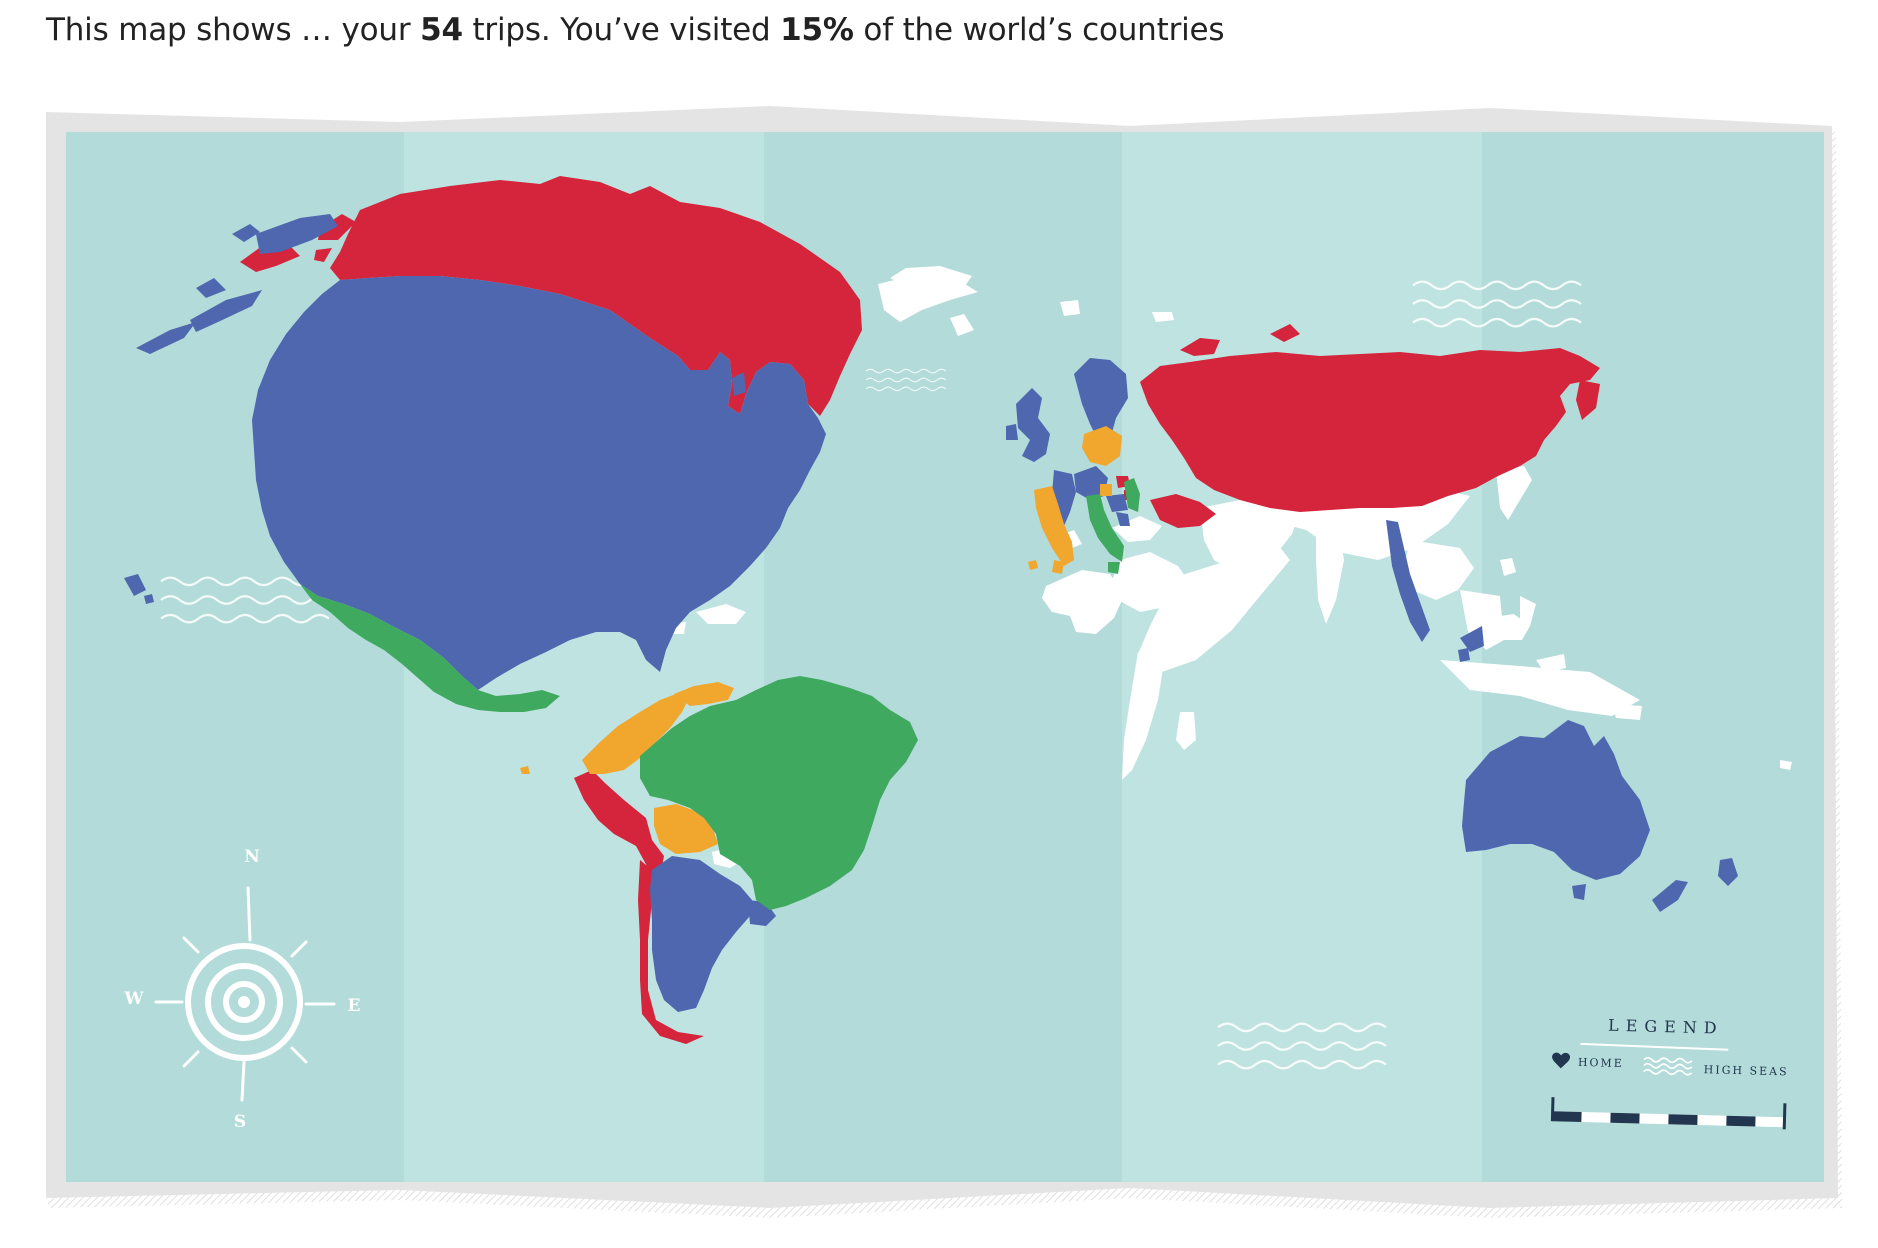  What do you see at coordinates (430, 648) in the screenshot?
I see `mexico` at bounding box center [430, 648].